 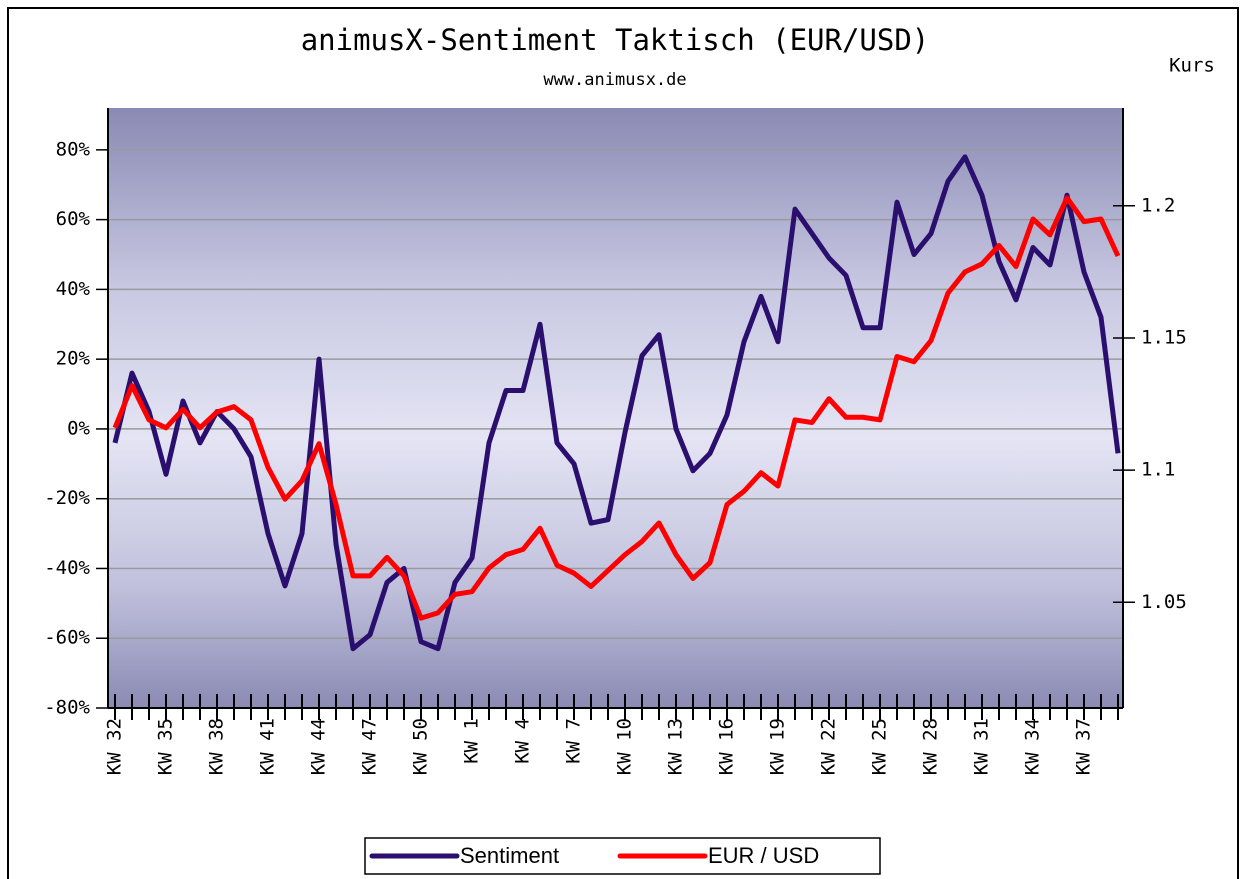 I want to click on legend-label: Sentiment, so click(x=509, y=855).